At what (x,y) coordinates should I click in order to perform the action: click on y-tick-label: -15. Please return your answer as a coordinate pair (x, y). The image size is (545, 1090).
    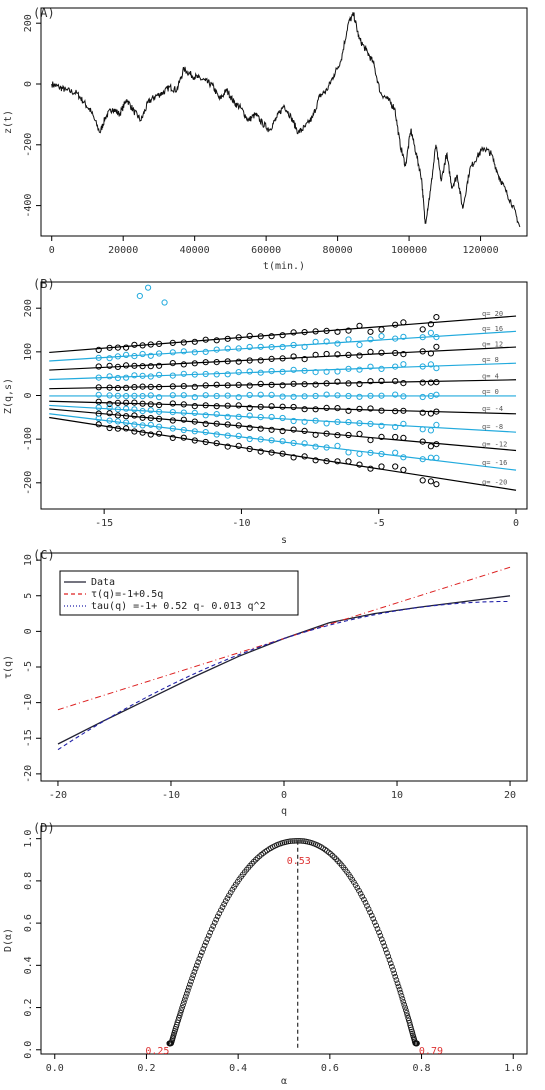
    Looking at the image, I should click on (28, 738).